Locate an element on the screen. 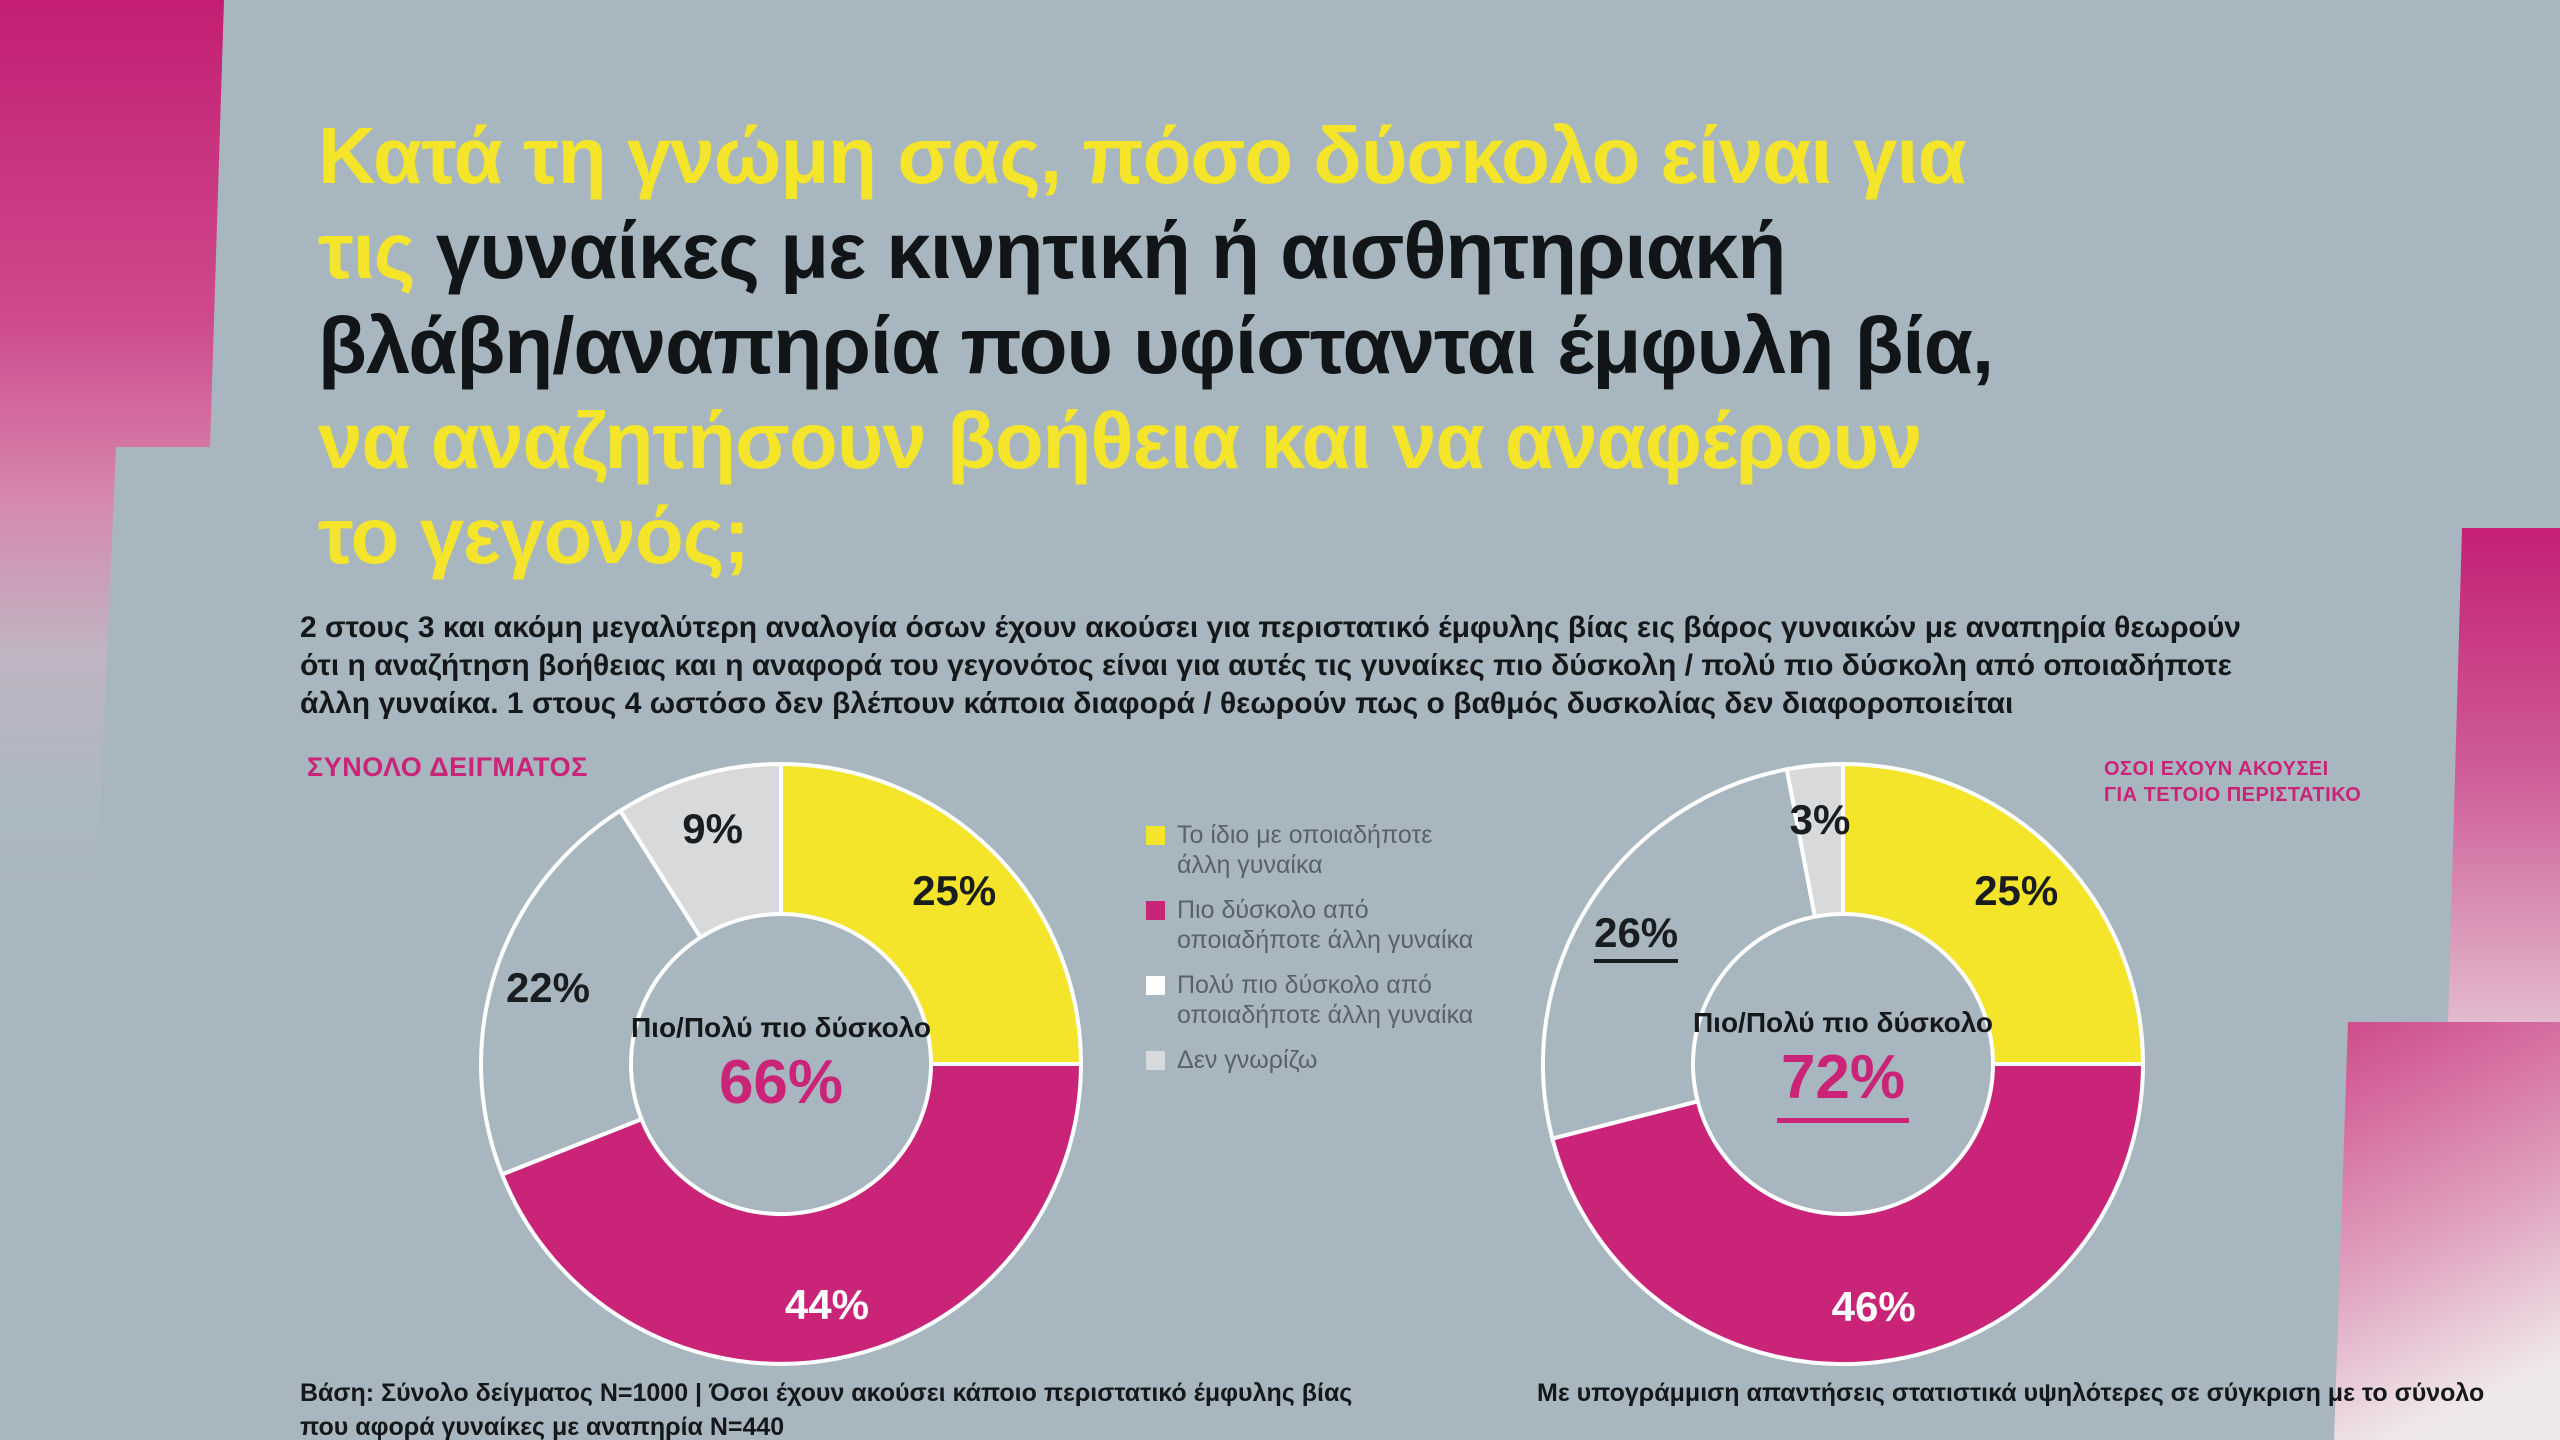 This screenshot has height=1440, width=2560. donut-center-heard-incident: Πιο/Πολύ πιο δύσκολο 72% is located at coordinates (1843, 1064).